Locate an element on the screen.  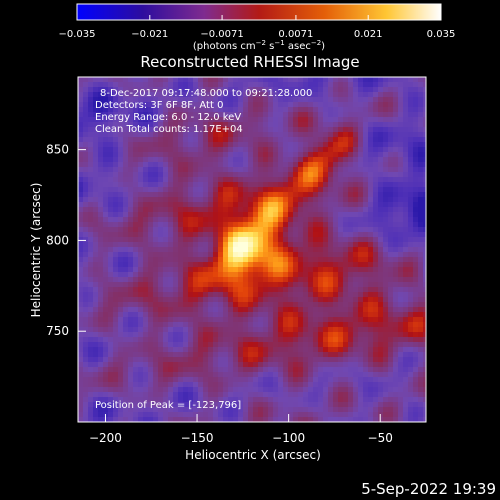
colorbar-tick-label: 0.0071 is located at coordinates (295, 34).